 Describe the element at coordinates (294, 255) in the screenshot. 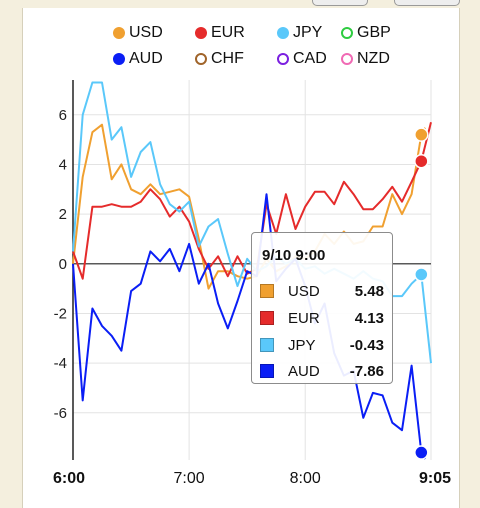

I see `tooltip-title: 9/10 9:00` at that location.